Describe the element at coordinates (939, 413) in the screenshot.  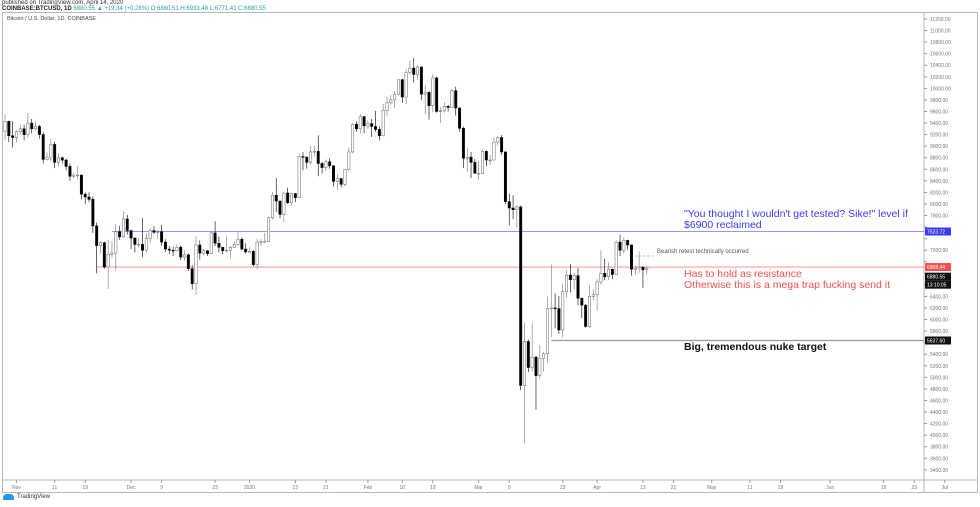
I see `price-tick-label: 4400.00` at that location.